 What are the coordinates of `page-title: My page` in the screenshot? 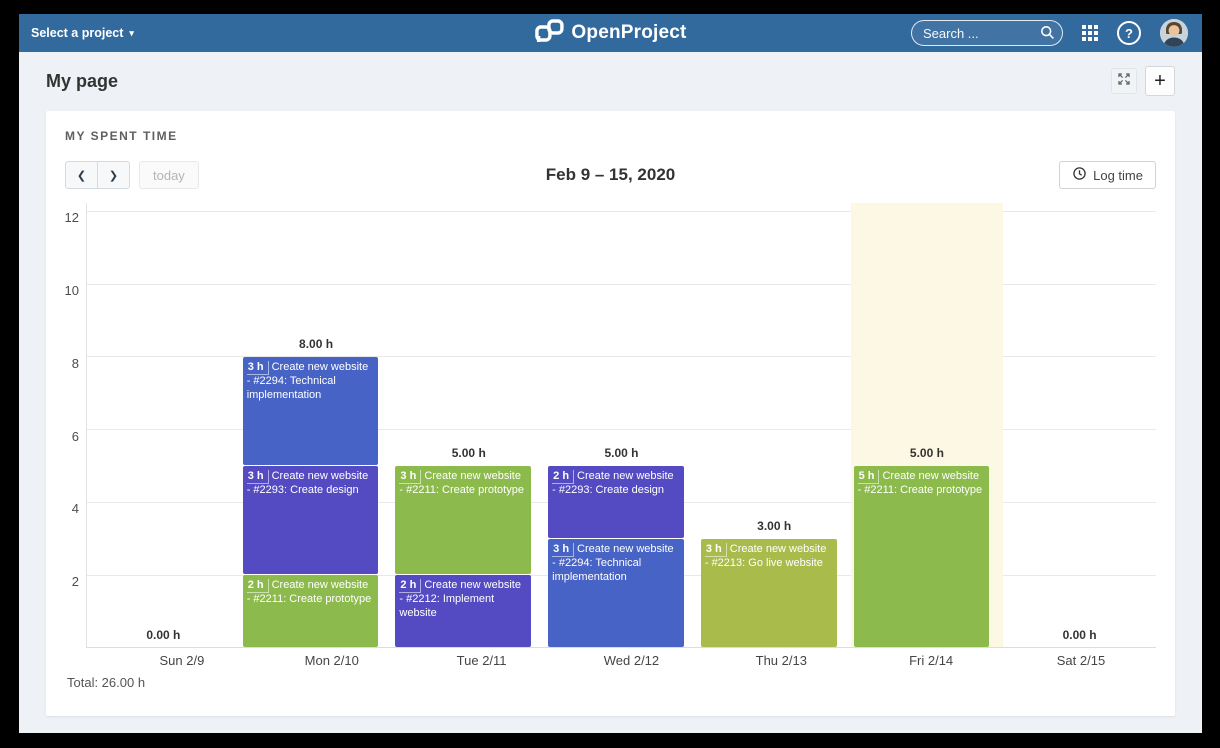 It's located at (82, 80).